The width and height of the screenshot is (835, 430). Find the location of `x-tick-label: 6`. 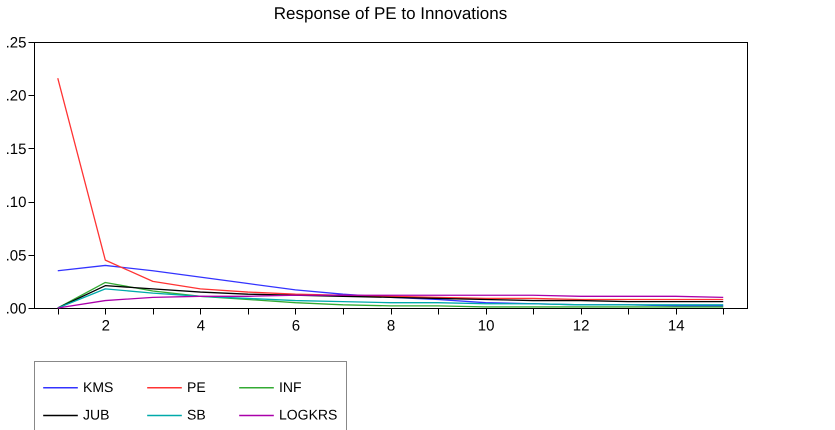

x-tick-label: 6 is located at coordinates (296, 326).